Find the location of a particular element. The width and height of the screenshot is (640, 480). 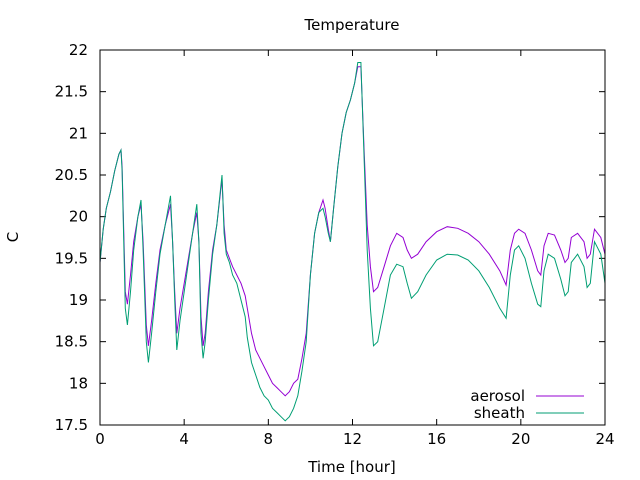

y-tick-label: 20 is located at coordinates (78, 217).